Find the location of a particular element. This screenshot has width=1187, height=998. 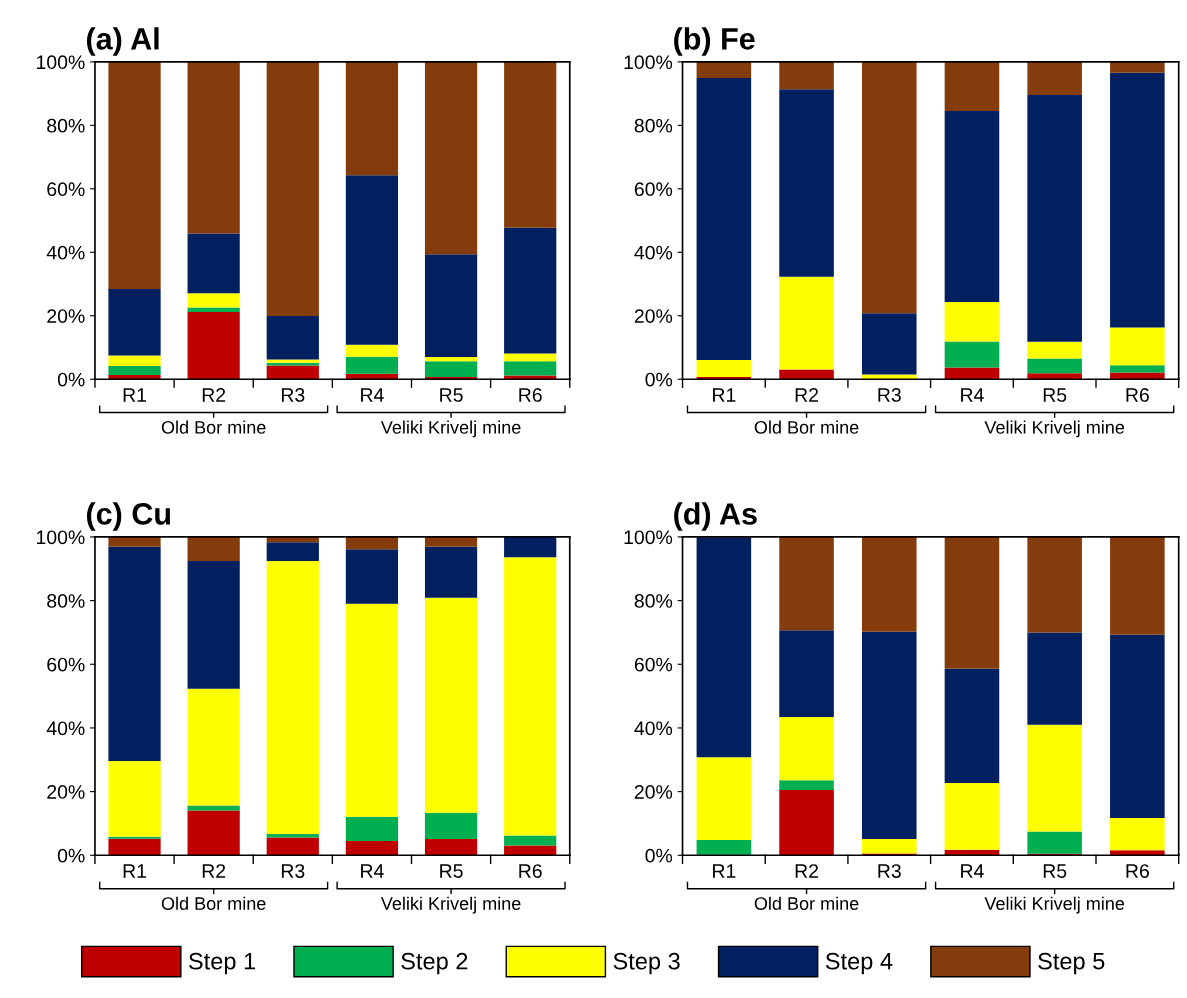

chart-title: (d) As is located at coordinates (715, 516).